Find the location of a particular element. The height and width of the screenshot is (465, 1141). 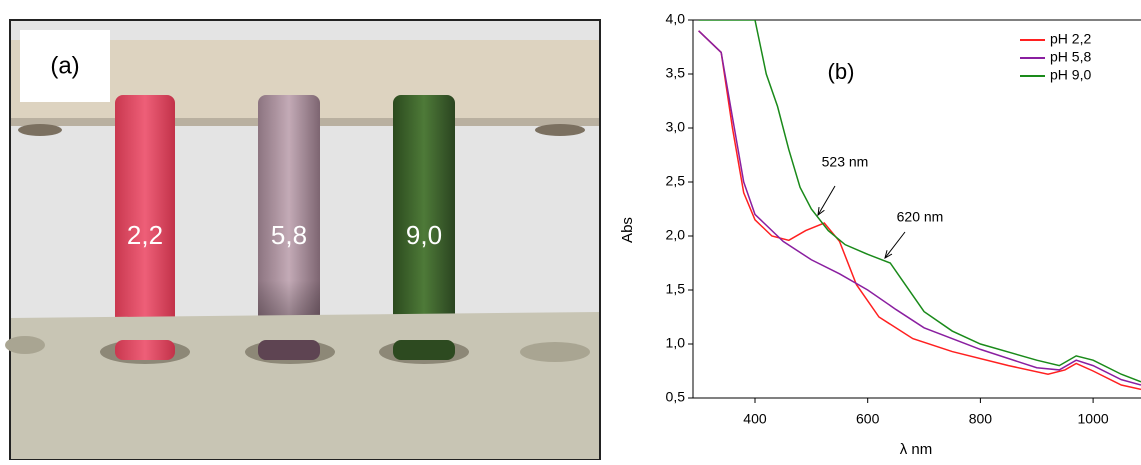

tube-label: 5,8 is located at coordinates (289, 235).